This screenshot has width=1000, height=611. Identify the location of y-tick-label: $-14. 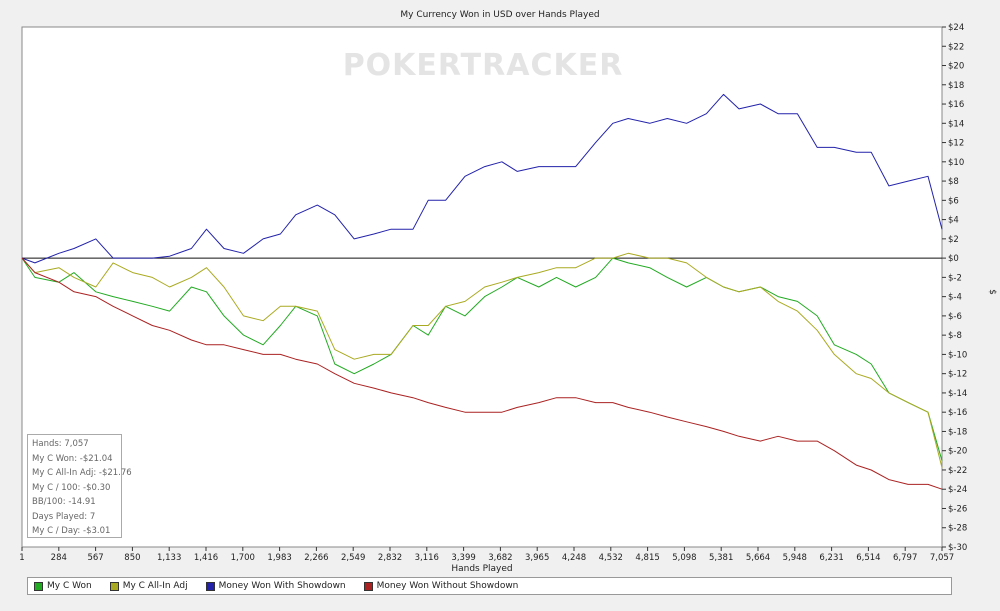
(957, 394).